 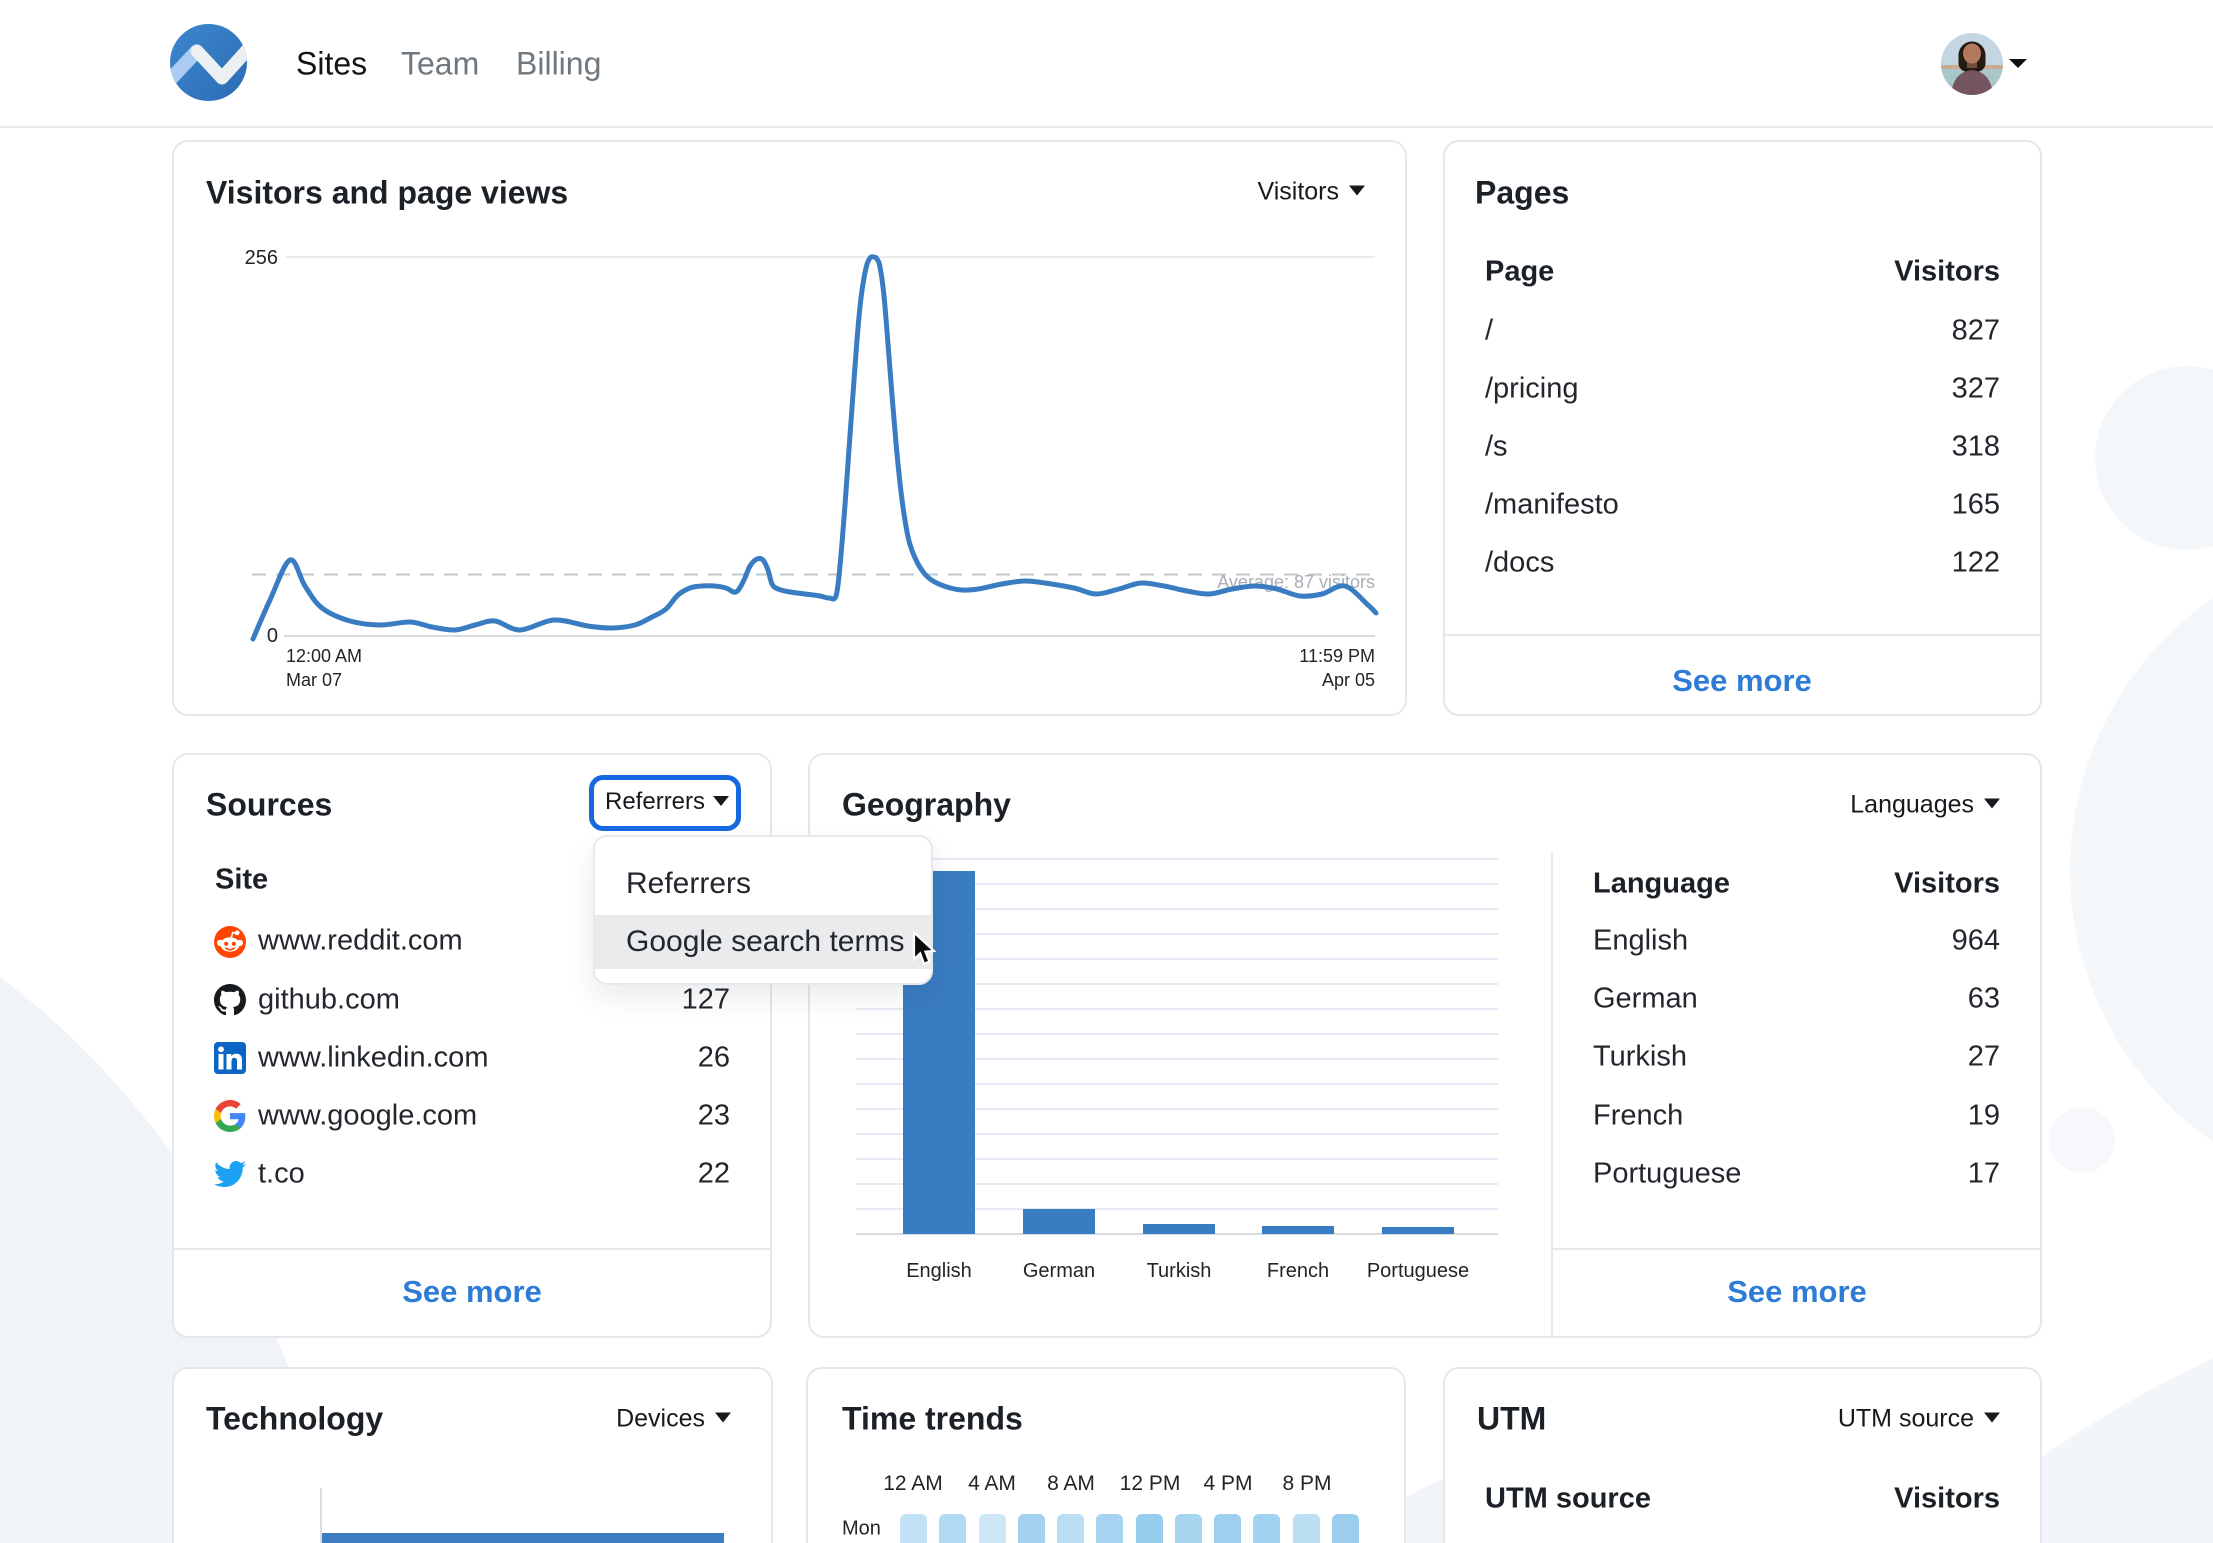 What do you see at coordinates (324, 656) in the screenshot?
I see `svg-text: 12:00 AM` at bounding box center [324, 656].